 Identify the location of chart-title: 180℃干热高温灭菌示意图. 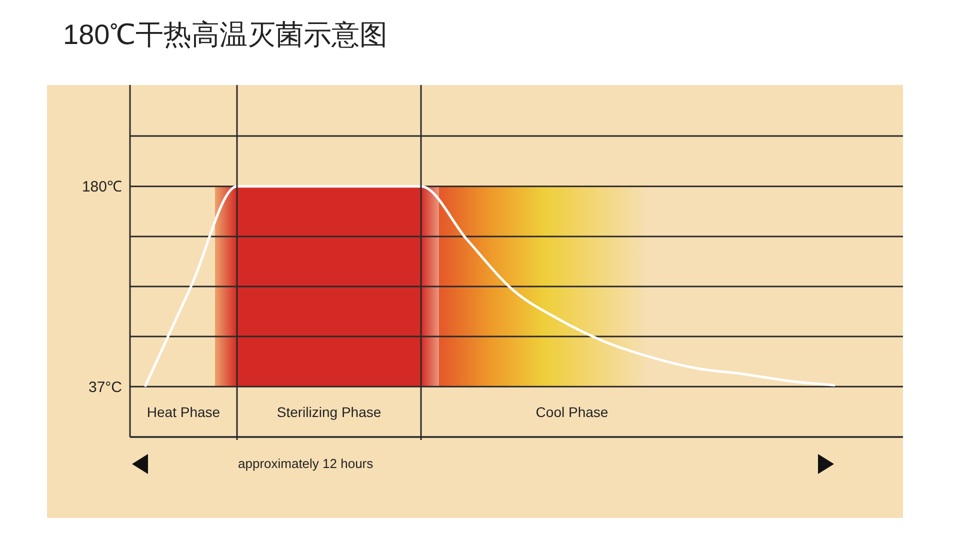
(225, 35).